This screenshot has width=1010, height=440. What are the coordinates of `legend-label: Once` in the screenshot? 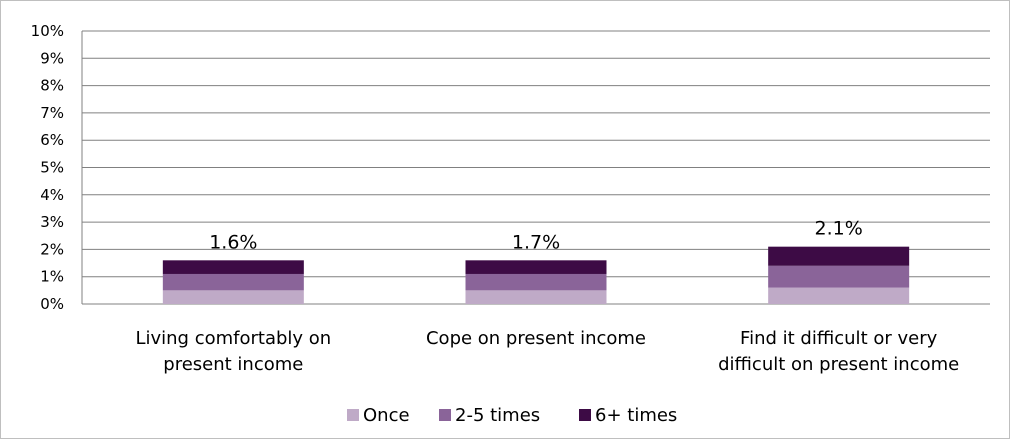 It's located at (386, 415).